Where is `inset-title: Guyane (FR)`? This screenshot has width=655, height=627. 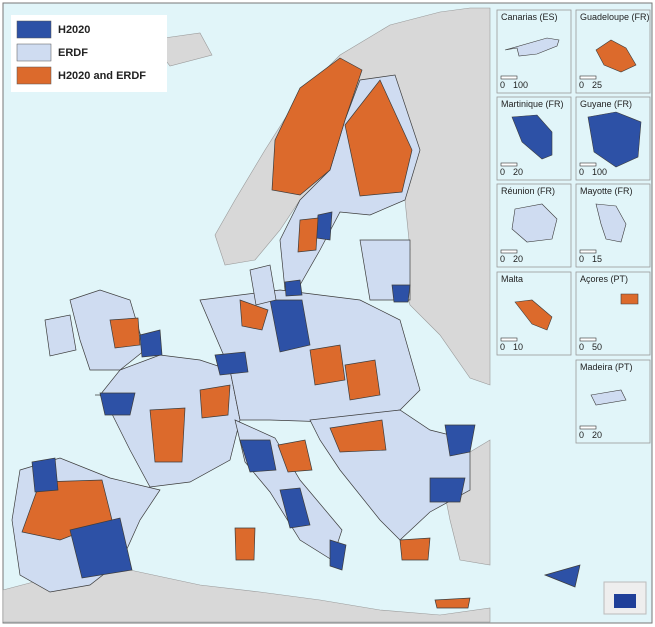 inset-title: Guyane (FR) is located at coordinates (606, 104).